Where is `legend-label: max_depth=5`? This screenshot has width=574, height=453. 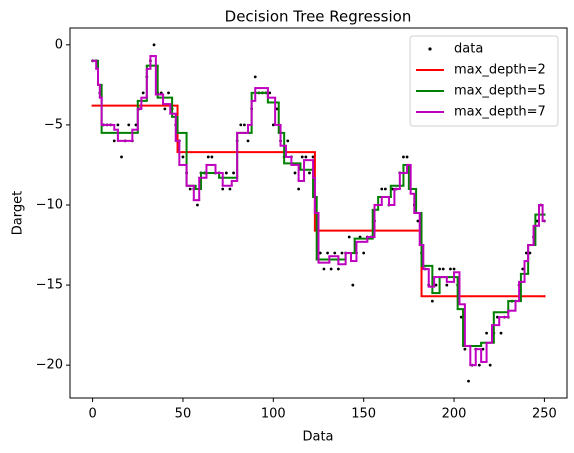
legend-label: max_depth=5 is located at coordinates (500, 91).